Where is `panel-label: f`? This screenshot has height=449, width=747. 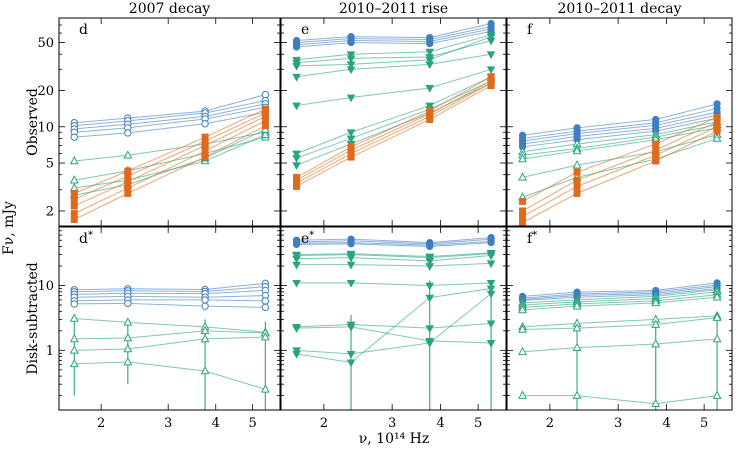
panel-label: f is located at coordinates (530, 30).